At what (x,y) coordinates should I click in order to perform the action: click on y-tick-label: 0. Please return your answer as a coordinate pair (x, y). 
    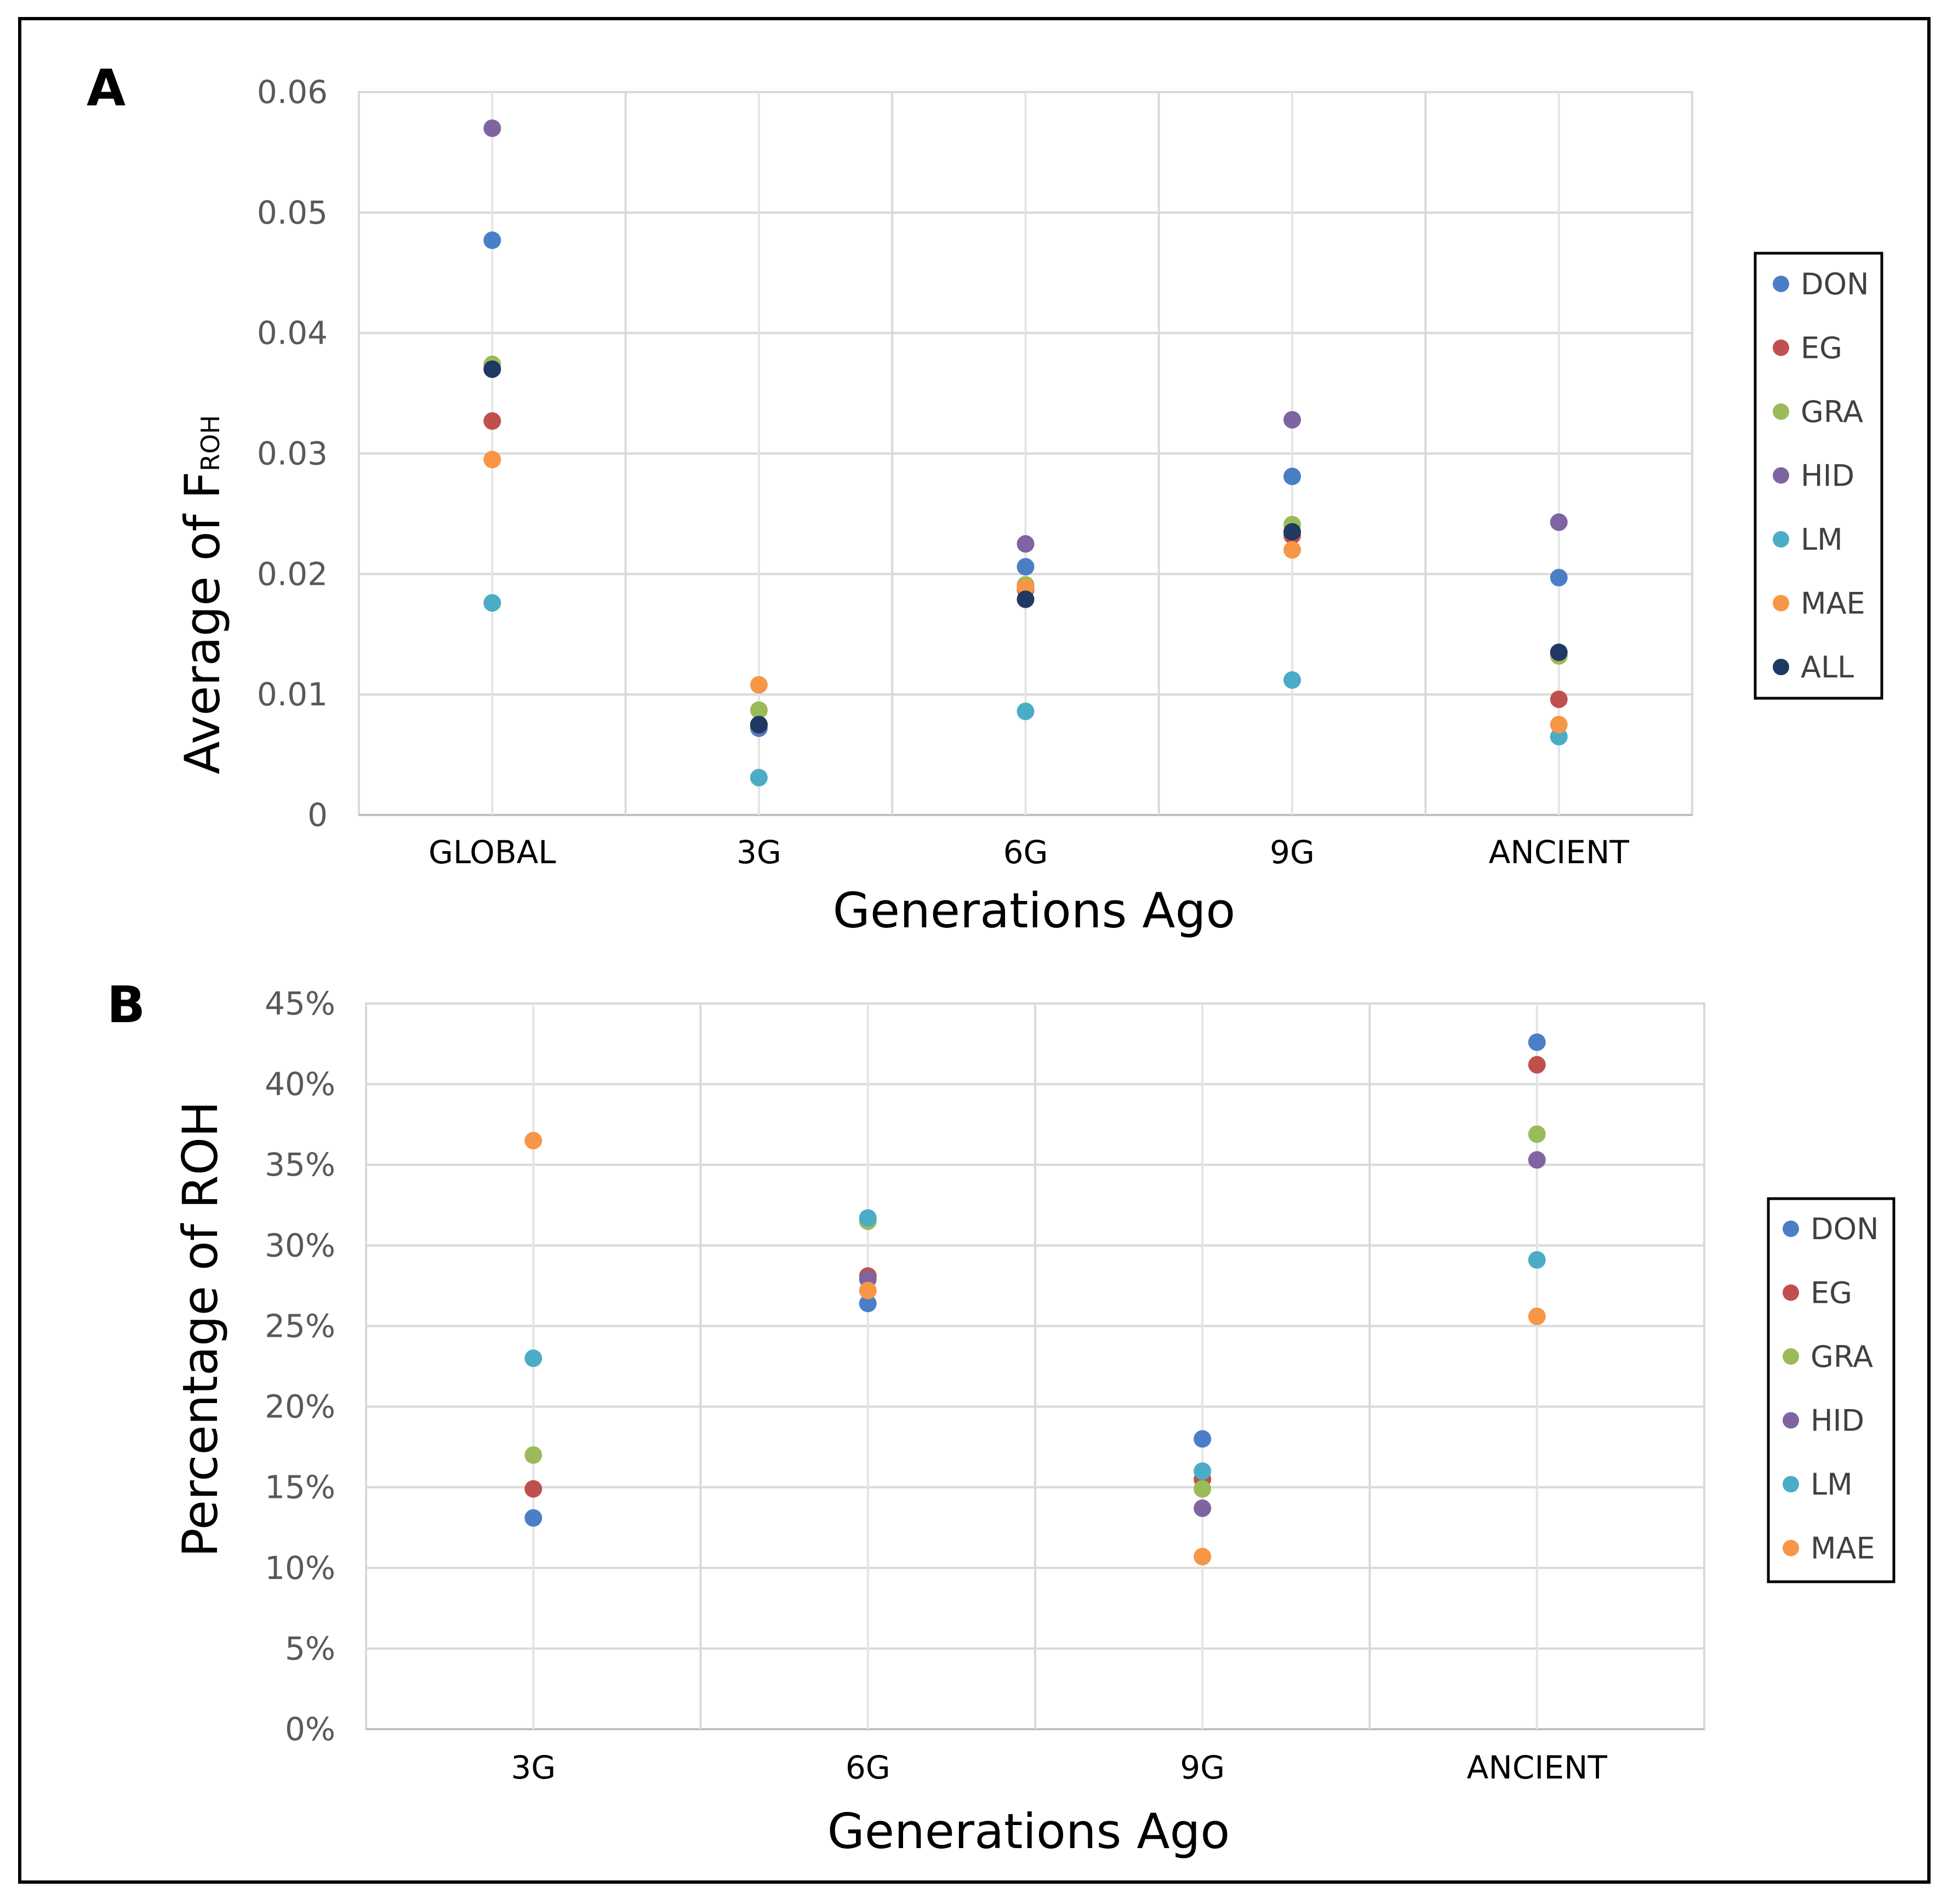
    Looking at the image, I should click on (317, 815).